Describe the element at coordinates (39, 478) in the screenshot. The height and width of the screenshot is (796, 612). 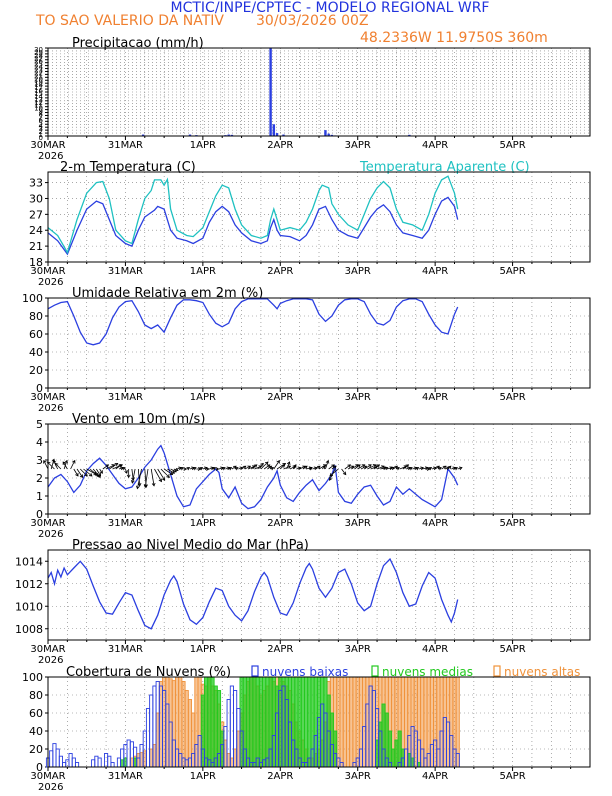
I see `y-tick-label: 2` at that location.